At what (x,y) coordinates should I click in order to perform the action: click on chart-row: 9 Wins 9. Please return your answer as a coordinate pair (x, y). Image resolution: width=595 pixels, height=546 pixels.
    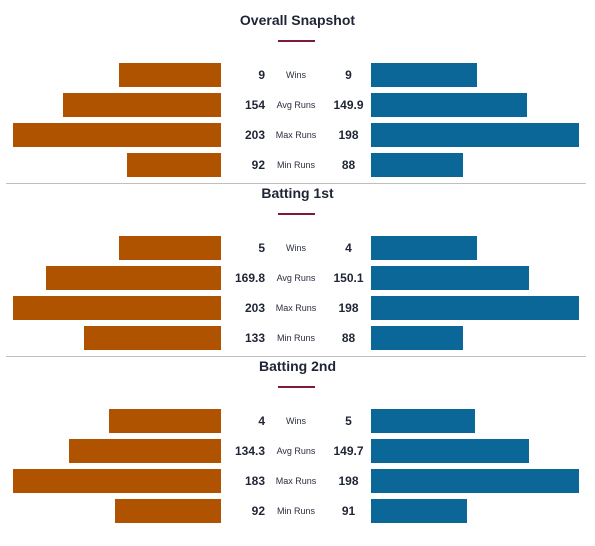
    Looking at the image, I should click on (297, 75).